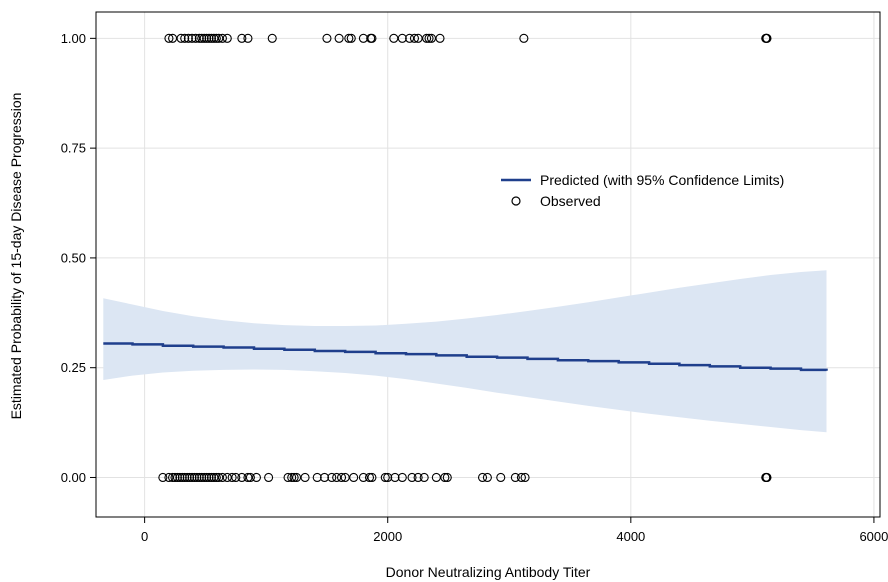 The height and width of the screenshot is (582, 888). Describe the element at coordinates (488, 572) in the screenshot. I see `x-axis-title: Donor Neutralizing Antibody Titer` at that location.